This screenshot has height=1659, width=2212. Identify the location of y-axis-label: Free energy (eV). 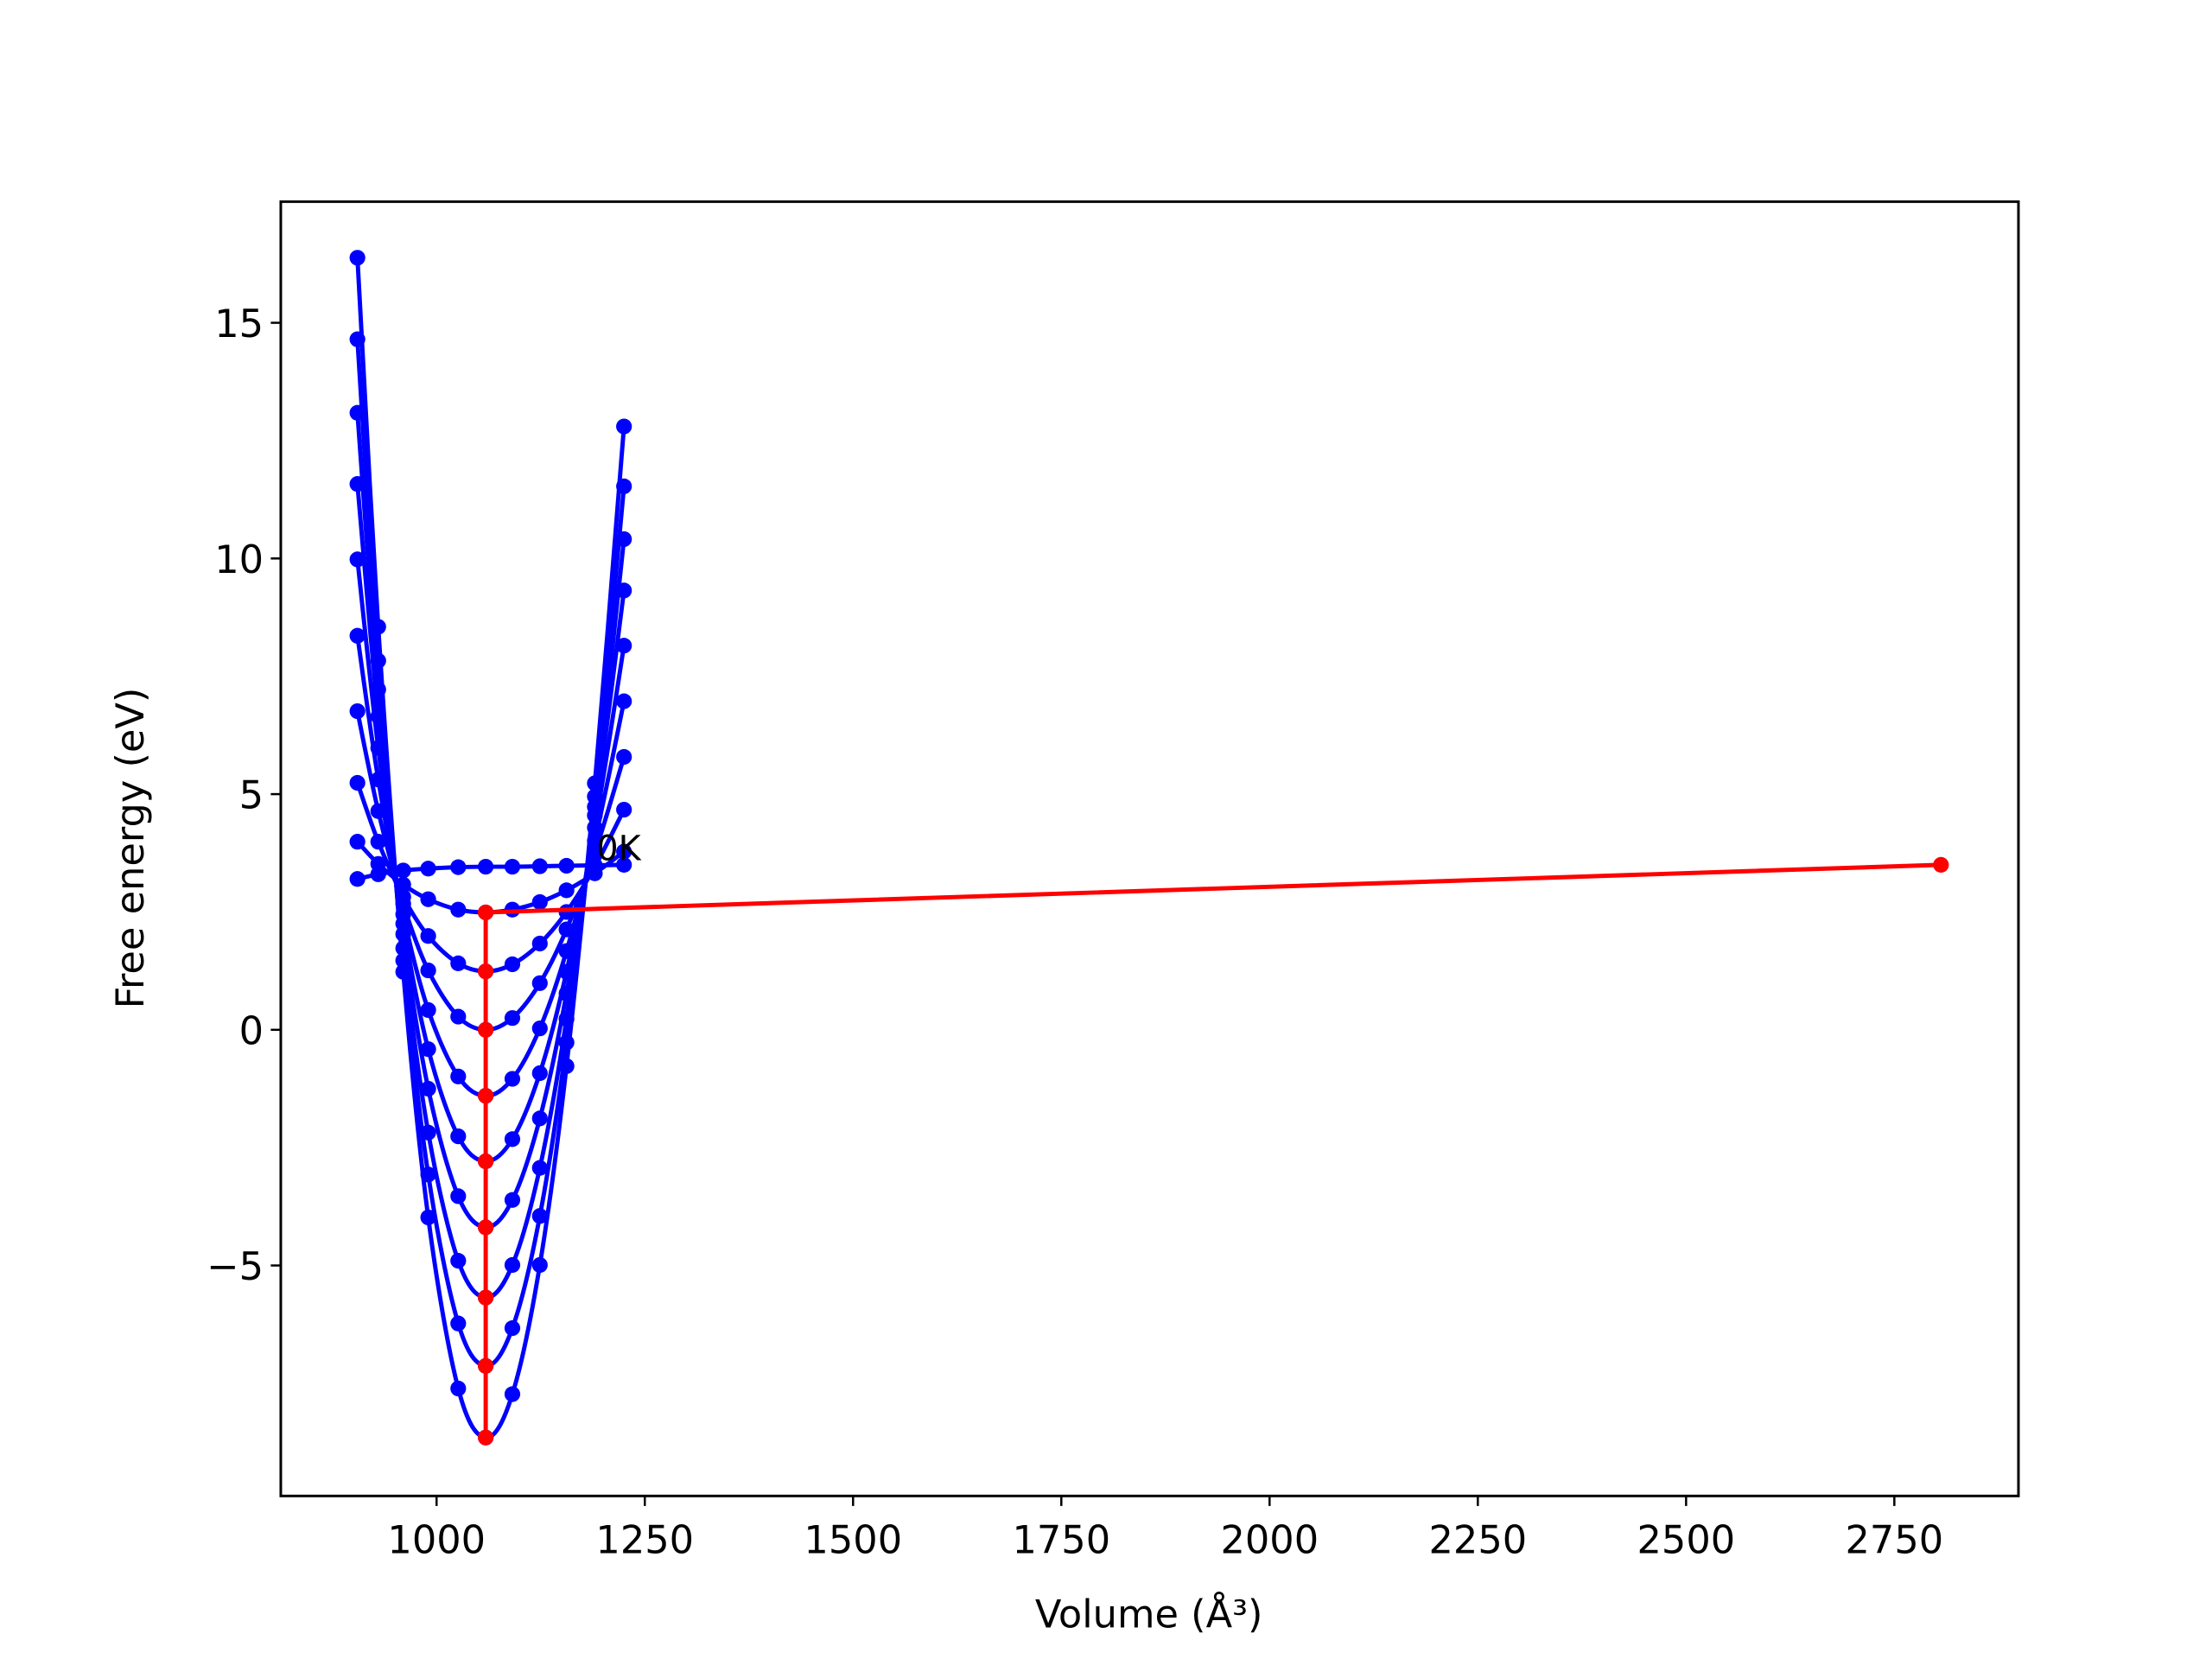
(130, 848).